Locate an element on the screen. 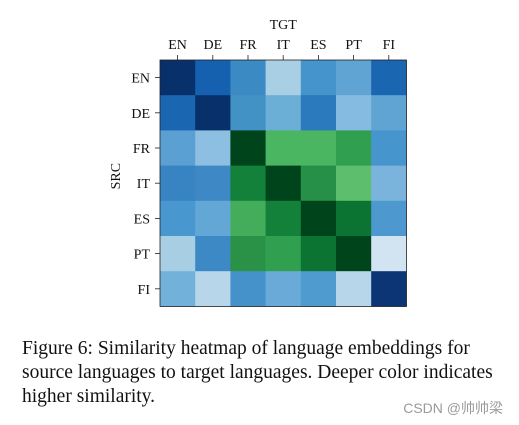 The image size is (519, 425). heatmap-cell-it-fi is located at coordinates (389, 183).